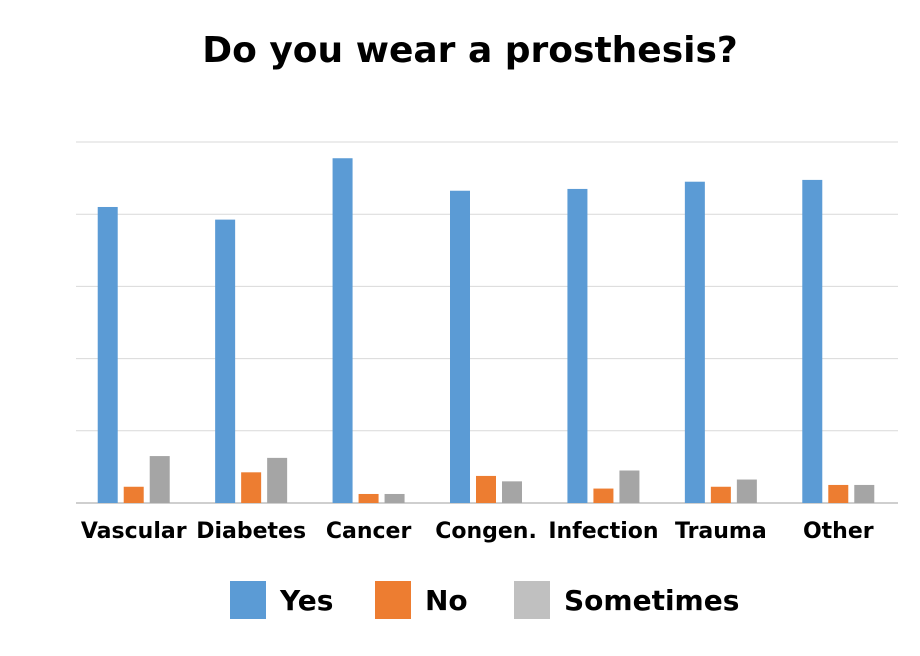 This screenshot has width=920, height=656. What do you see at coordinates (369, 531) in the screenshot?
I see `category-label: Cancer` at bounding box center [369, 531].